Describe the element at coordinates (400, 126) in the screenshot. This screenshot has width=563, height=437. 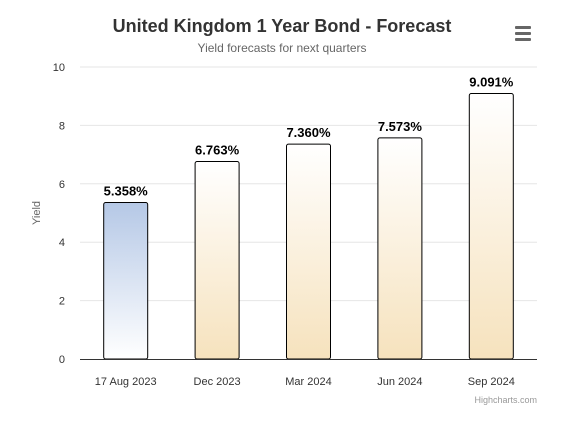
I see `data-label-3: 7.573%` at that location.